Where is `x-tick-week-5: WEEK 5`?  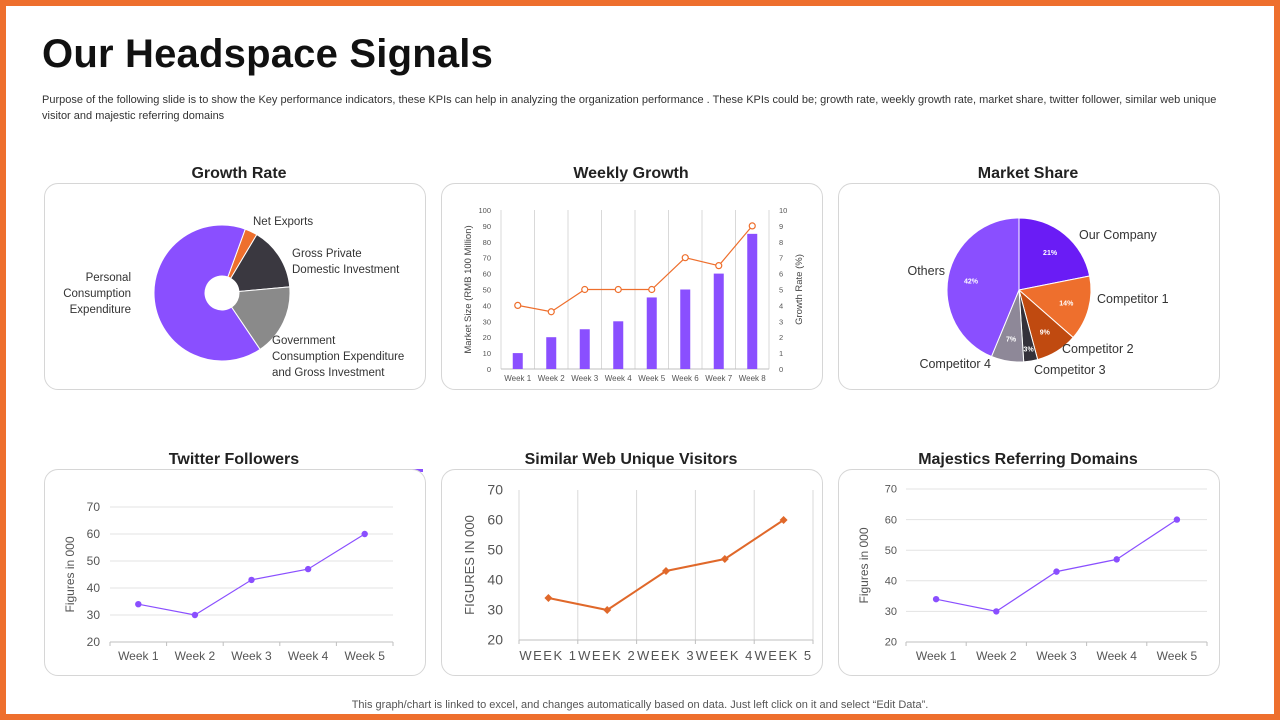 x-tick-week-5: WEEK 5 is located at coordinates (784, 655).